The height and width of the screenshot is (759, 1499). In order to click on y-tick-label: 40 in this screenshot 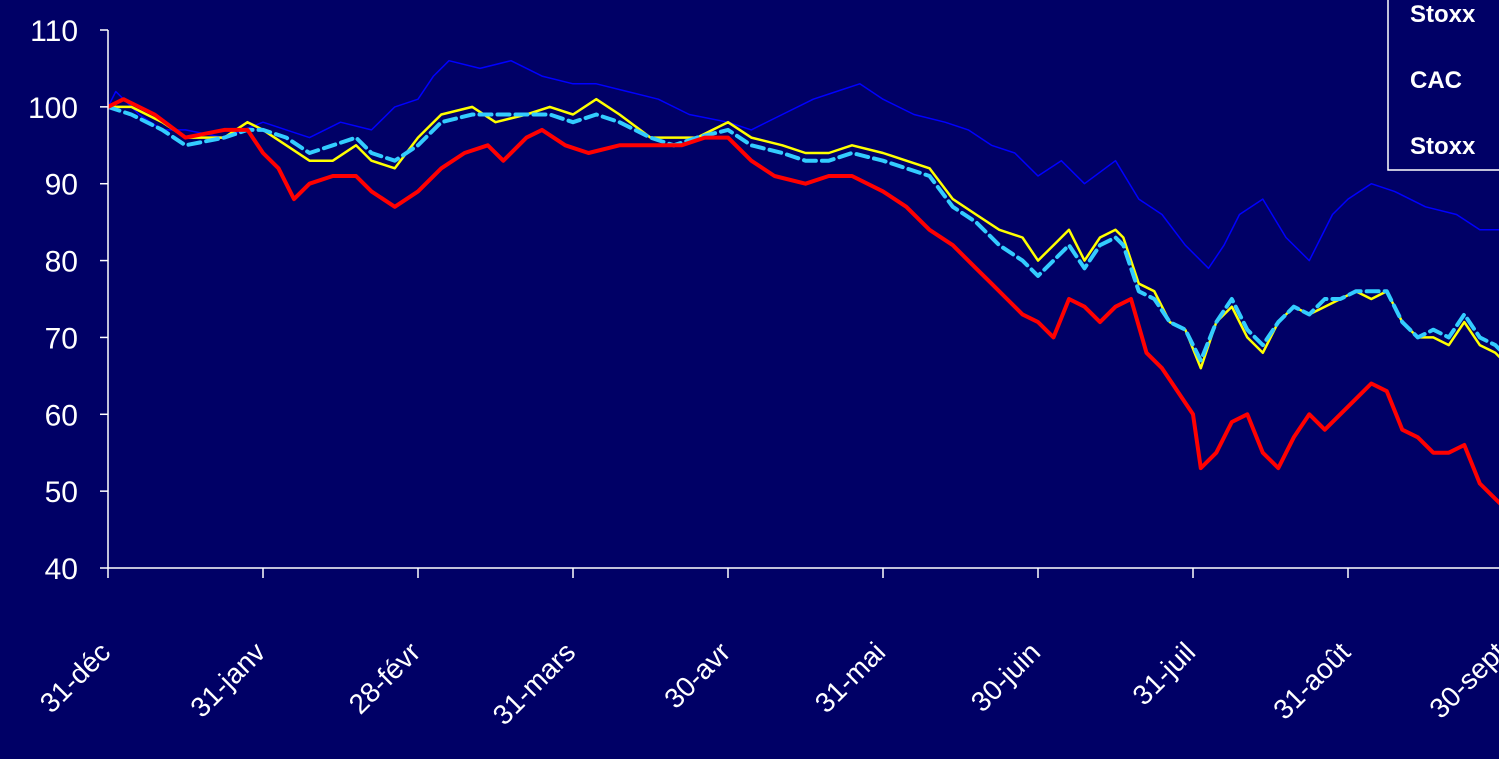, I will do `click(61, 569)`.